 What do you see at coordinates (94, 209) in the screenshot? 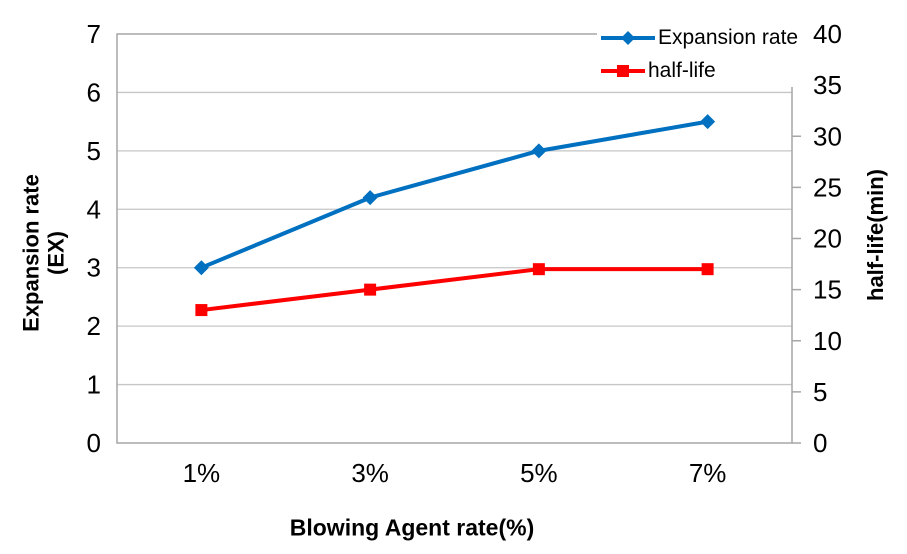
I see `left-axis-tick-label: 4` at bounding box center [94, 209].